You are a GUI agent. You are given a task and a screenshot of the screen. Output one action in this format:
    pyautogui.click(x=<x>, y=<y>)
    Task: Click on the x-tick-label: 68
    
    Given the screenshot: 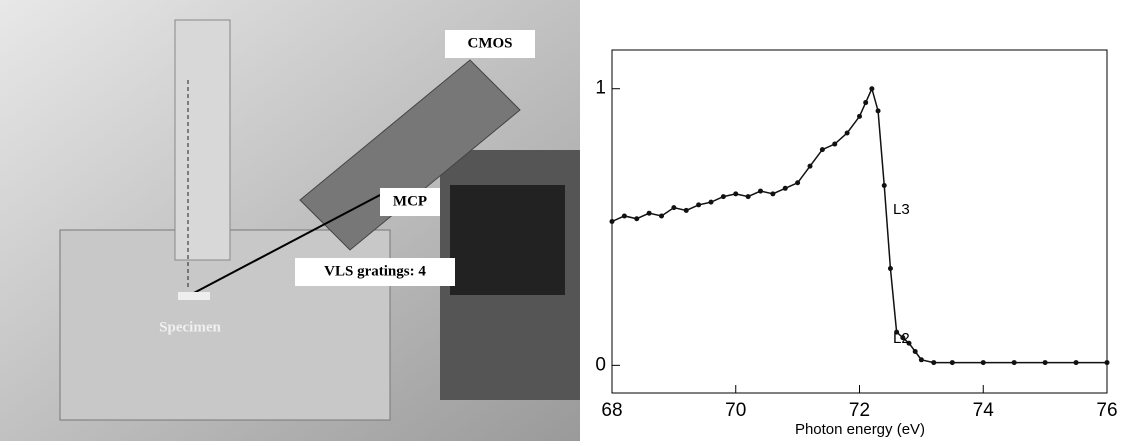 What is the action you would take?
    pyautogui.click(x=611, y=410)
    